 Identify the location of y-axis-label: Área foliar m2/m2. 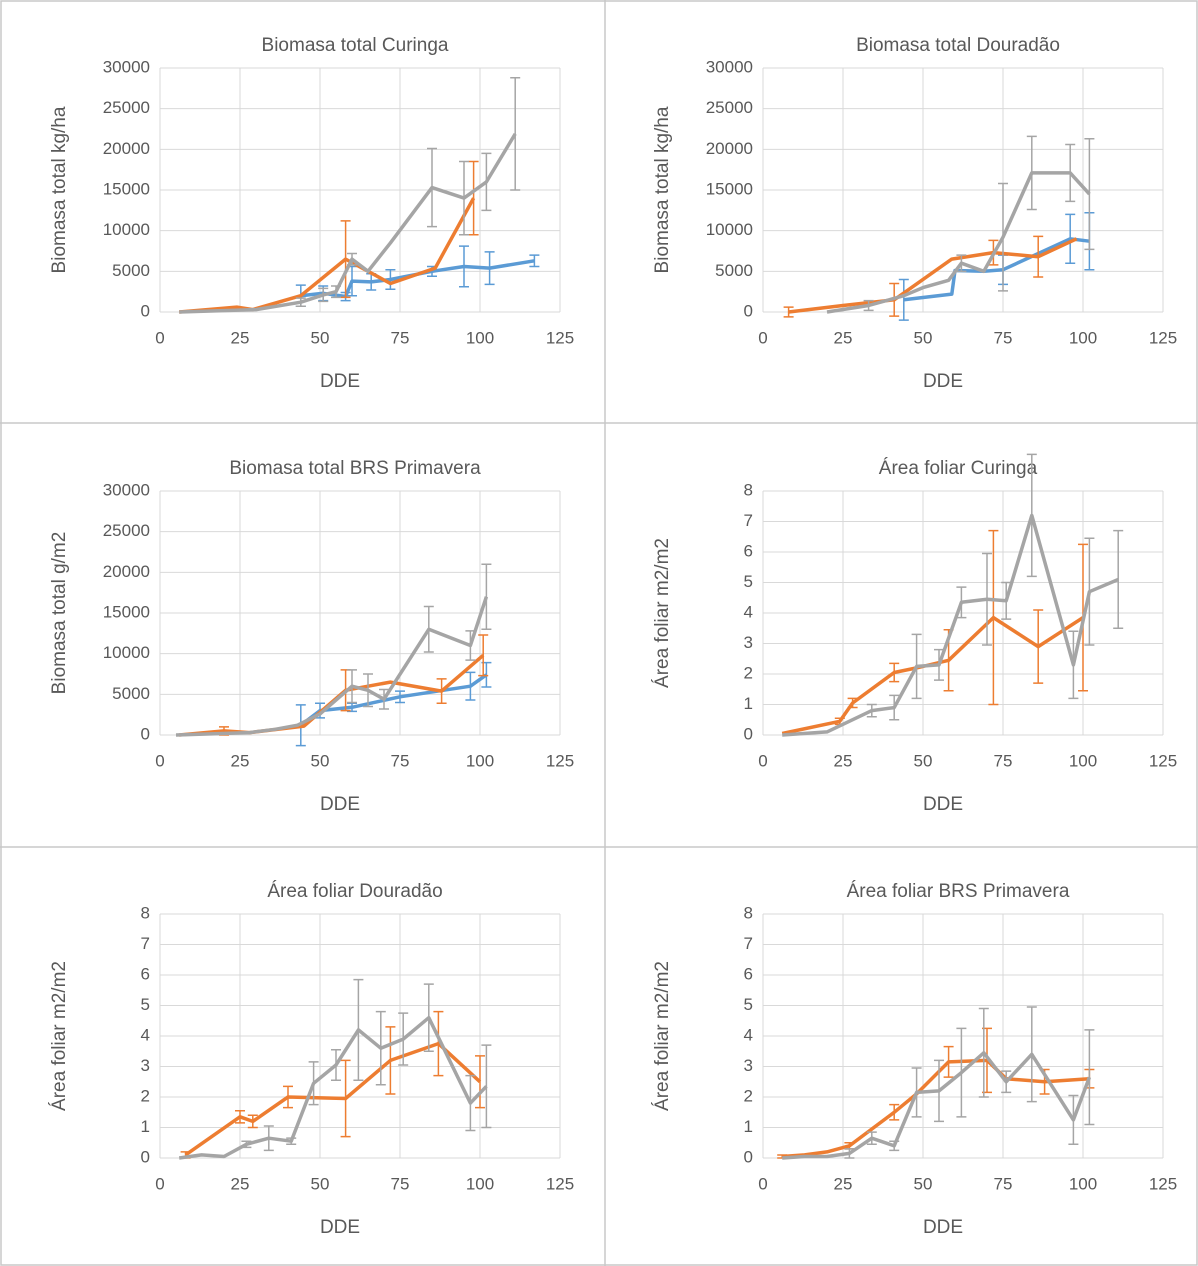
(59, 1036).